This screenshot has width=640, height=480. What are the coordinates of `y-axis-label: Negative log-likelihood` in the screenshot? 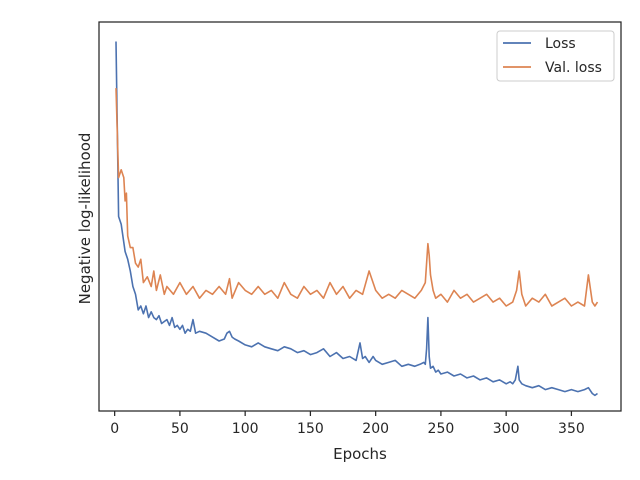 It's located at (85, 219).